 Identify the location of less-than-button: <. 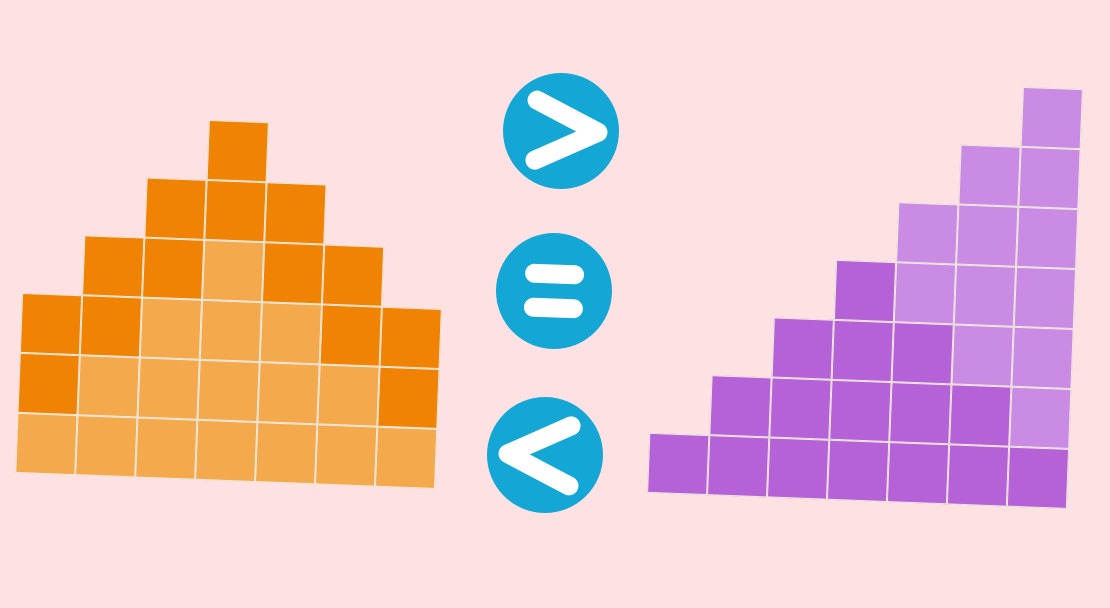
(545, 455).